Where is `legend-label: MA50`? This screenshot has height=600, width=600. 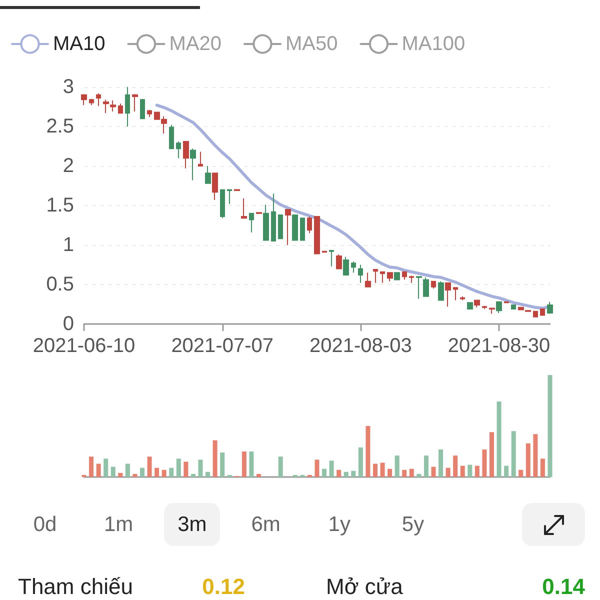
legend-label: MA50 is located at coordinates (311, 44).